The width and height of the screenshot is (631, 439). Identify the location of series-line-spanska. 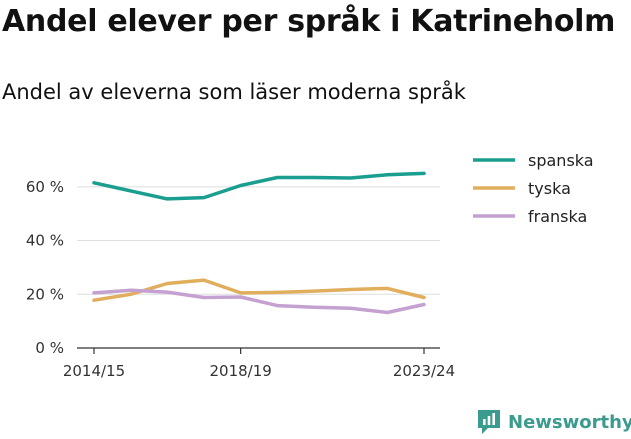
(259, 186).